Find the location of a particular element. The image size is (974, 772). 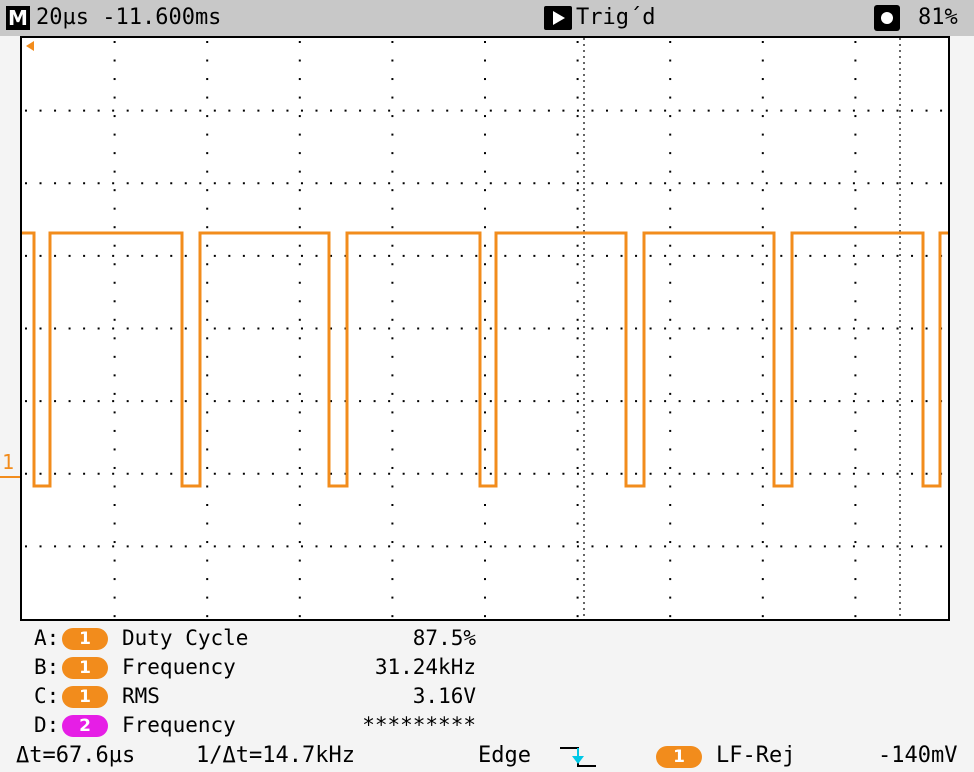

measurement-value: 31.24kHz is located at coordinates (425, 667).